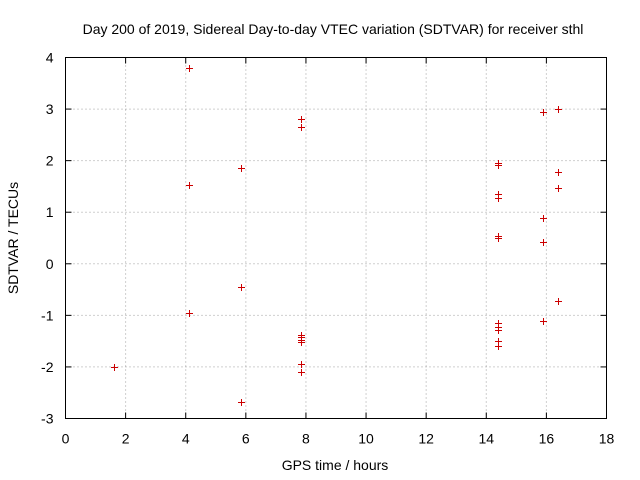  What do you see at coordinates (50, 212) in the screenshot?
I see `y-tick-label: 1` at bounding box center [50, 212].